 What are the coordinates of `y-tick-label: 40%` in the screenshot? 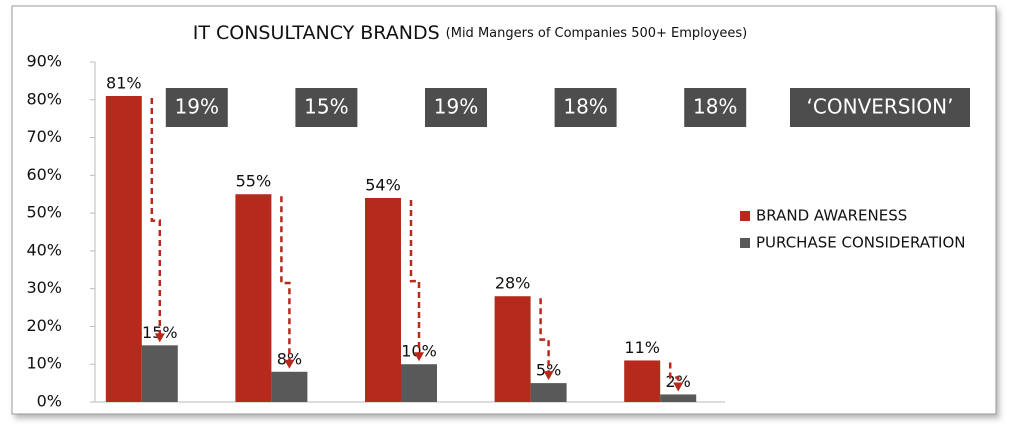 It's located at (44, 249).